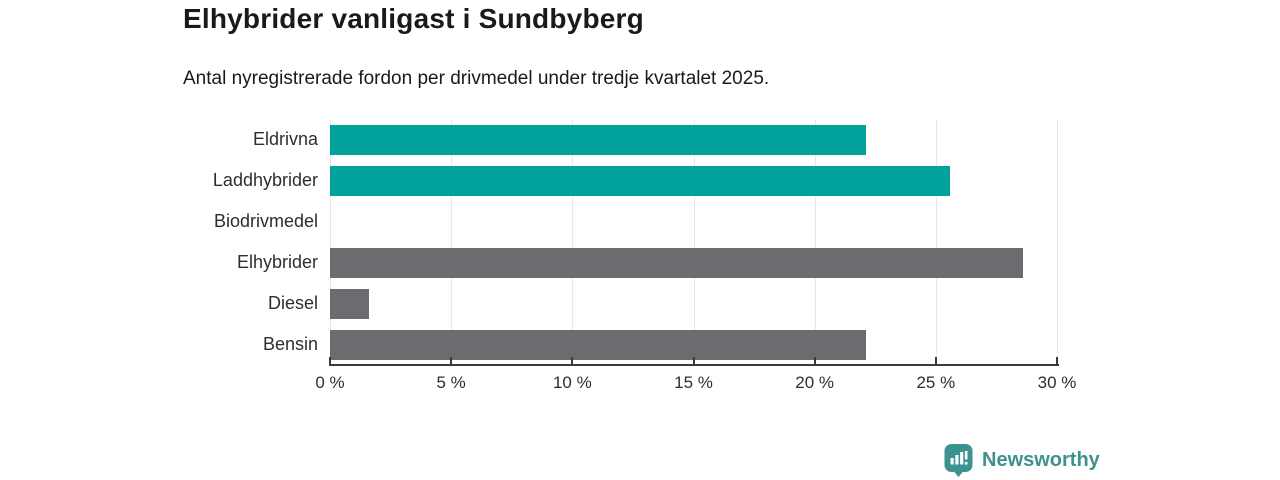 Image resolution: width=1280 pixels, height=480 pixels. Describe the element at coordinates (598, 139) in the screenshot. I see `bar-eldrivna` at that location.